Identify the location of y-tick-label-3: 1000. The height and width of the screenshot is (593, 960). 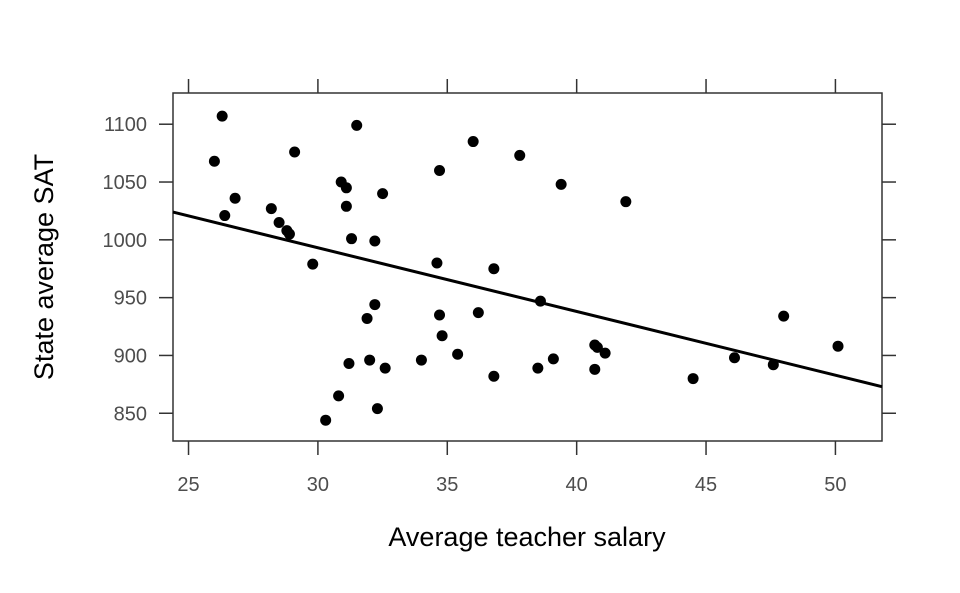
(125, 241).